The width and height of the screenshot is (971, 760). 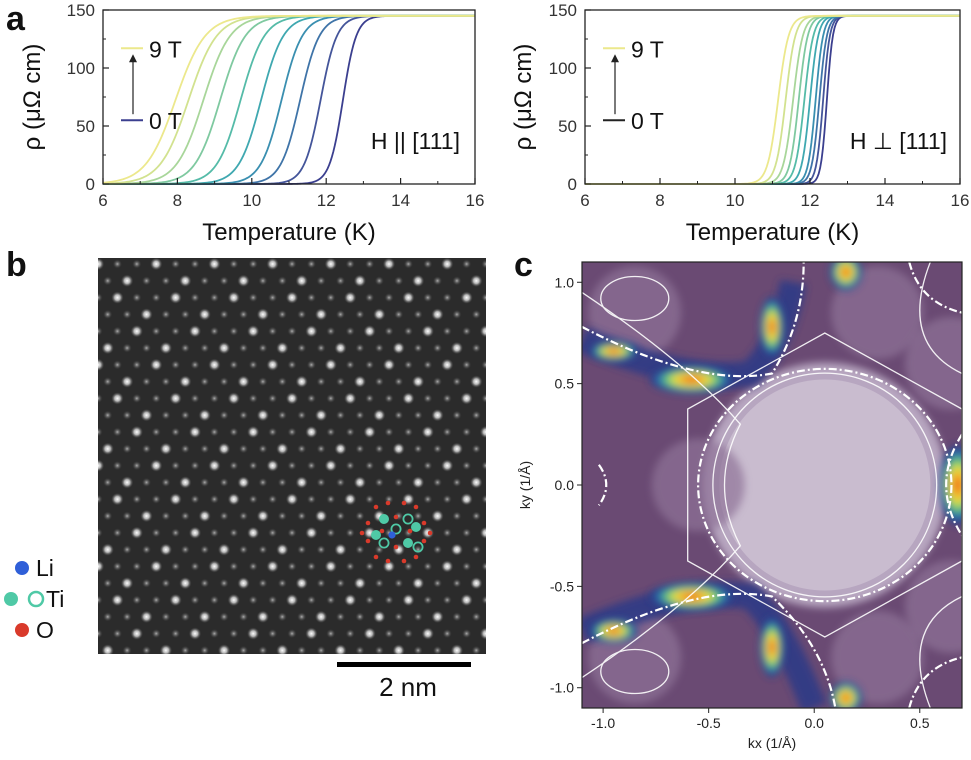 I want to click on ti-legend-open-icon, so click(x=36, y=599).